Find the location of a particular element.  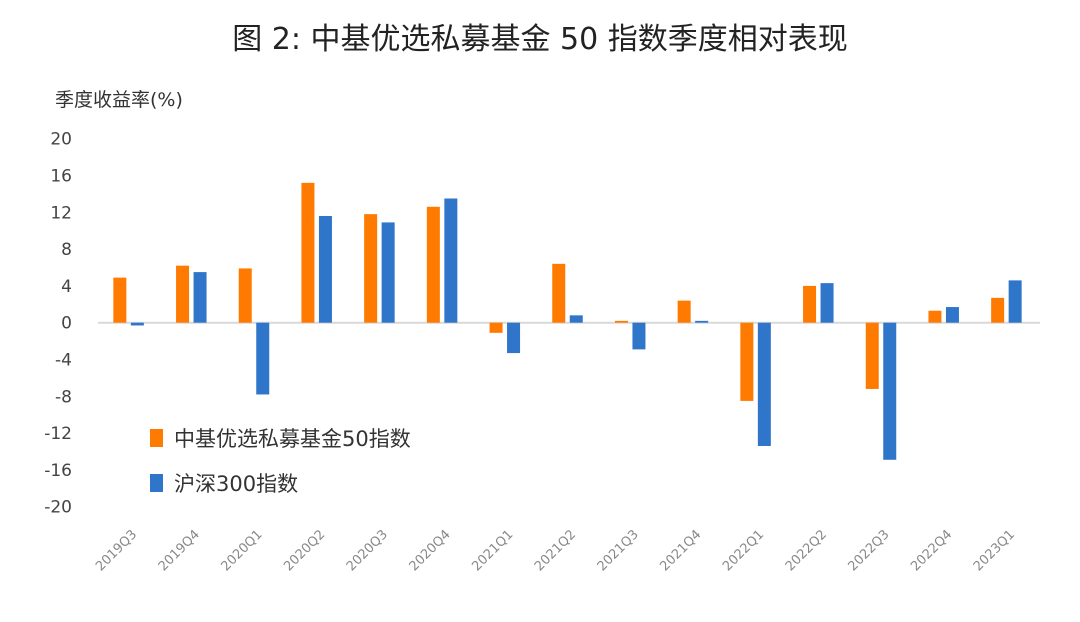

legend-label: 沪深300指数 is located at coordinates (236, 484).